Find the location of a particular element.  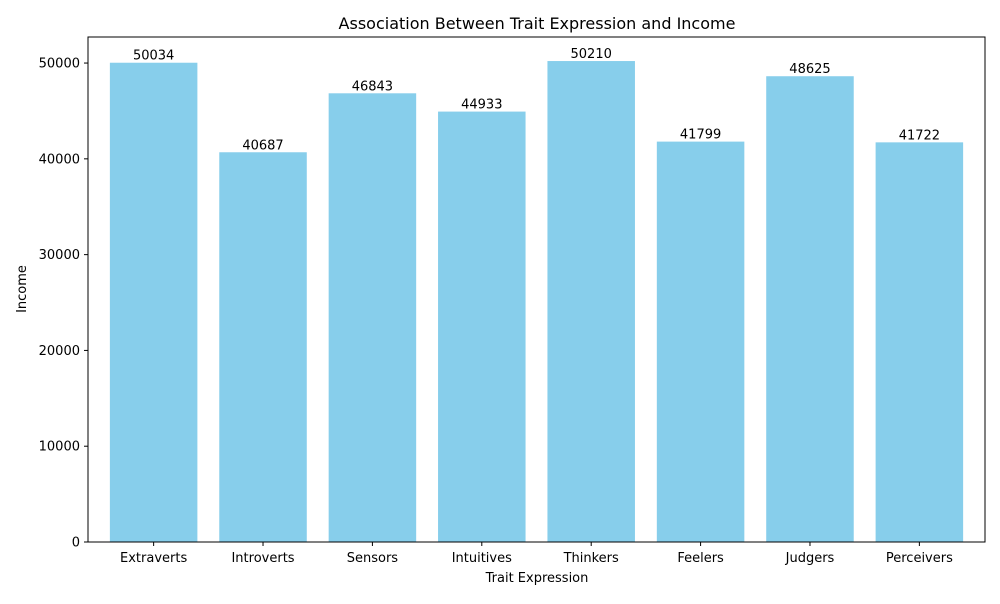

data-label-sensors: 46843 is located at coordinates (372, 86).